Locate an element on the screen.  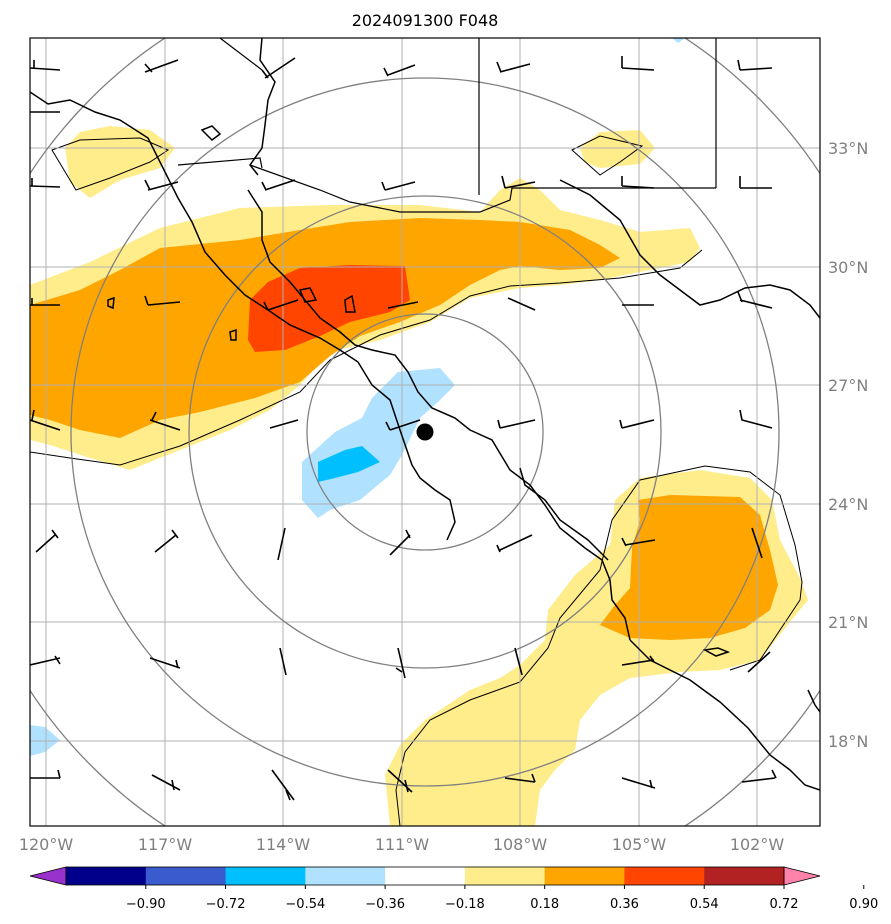
colorbar-min-extend is located at coordinates (48, 876).